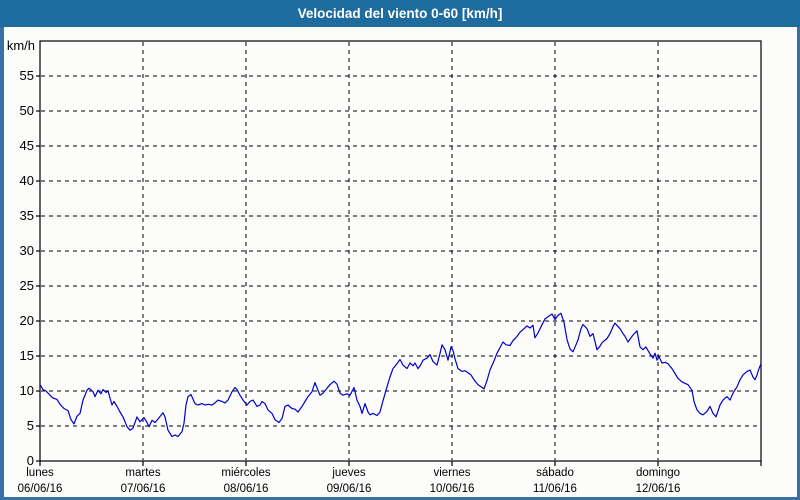 The image size is (800, 500). Describe the element at coordinates (143, 489) in the screenshot. I see `x-day-date-label: 07/06/16` at that location.